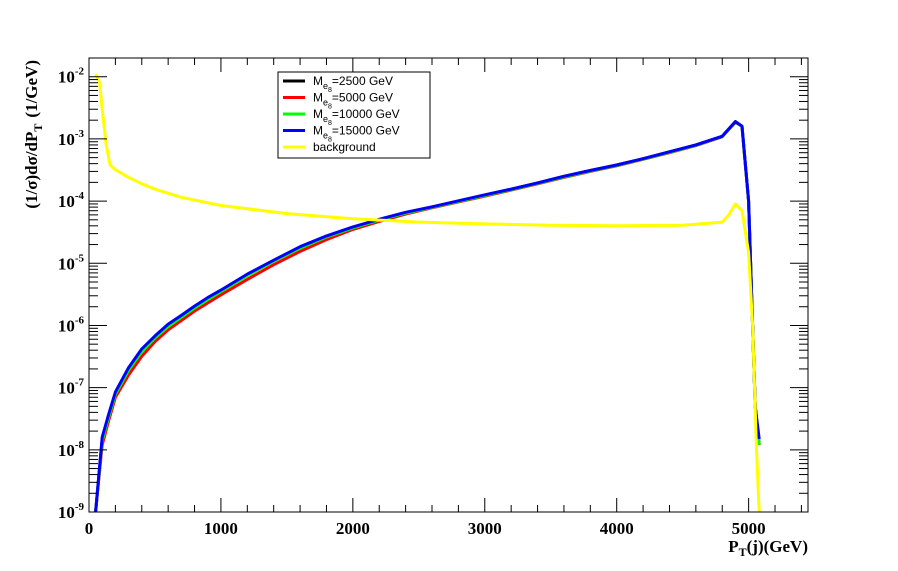  Describe the element at coordinates (80, 445) in the screenshot. I see `y-tick-label-exponent: -8` at that location.